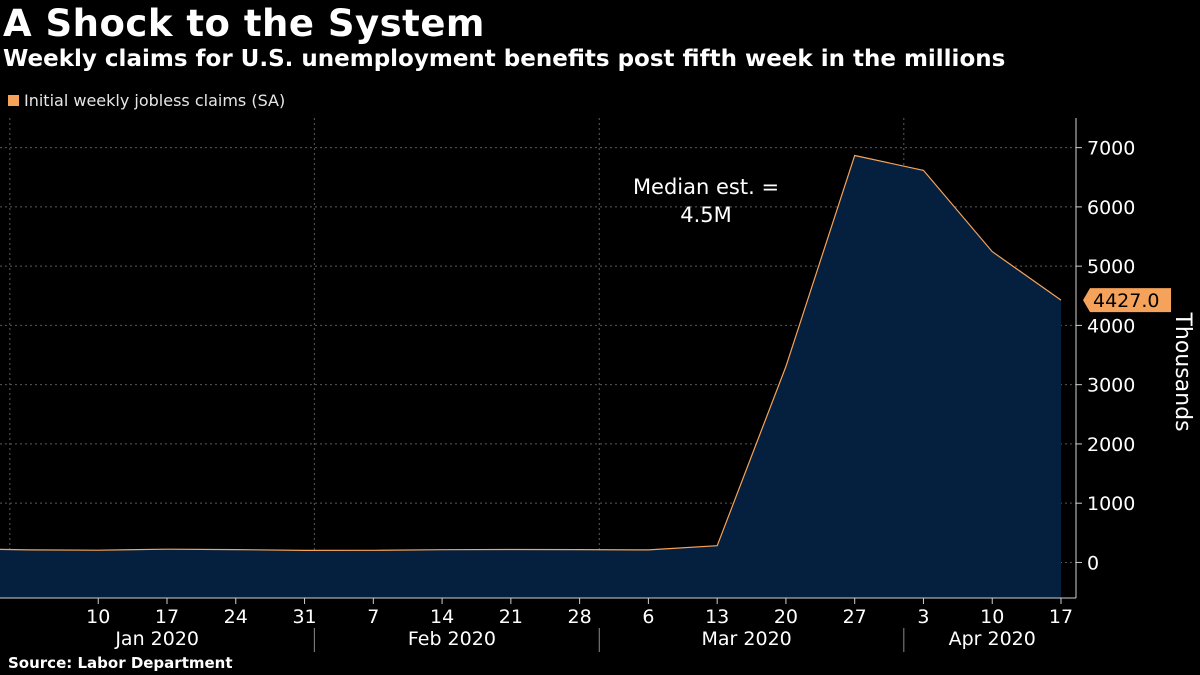 The height and width of the screenshot is (675, 1200). Describe the element at coordinates (1111, 267) in the screenshot. I see `y-tick-label: 5000` at that location.